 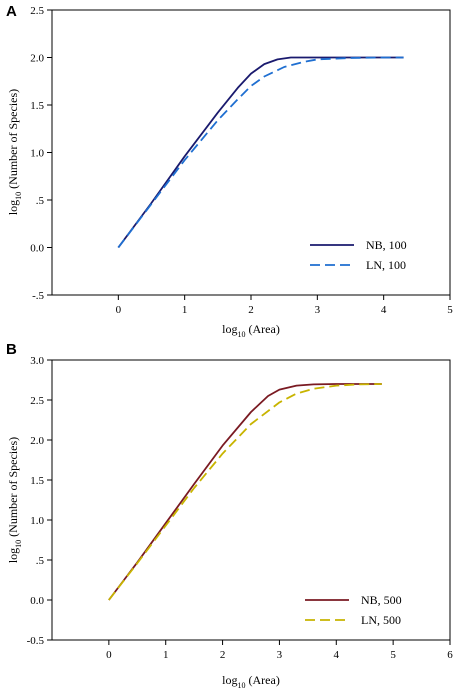 I want to click on panel-a-y-ticks: -.5 0.0 .5 1.0 1.5 2.0 2.5, so click(x=41, y=153).